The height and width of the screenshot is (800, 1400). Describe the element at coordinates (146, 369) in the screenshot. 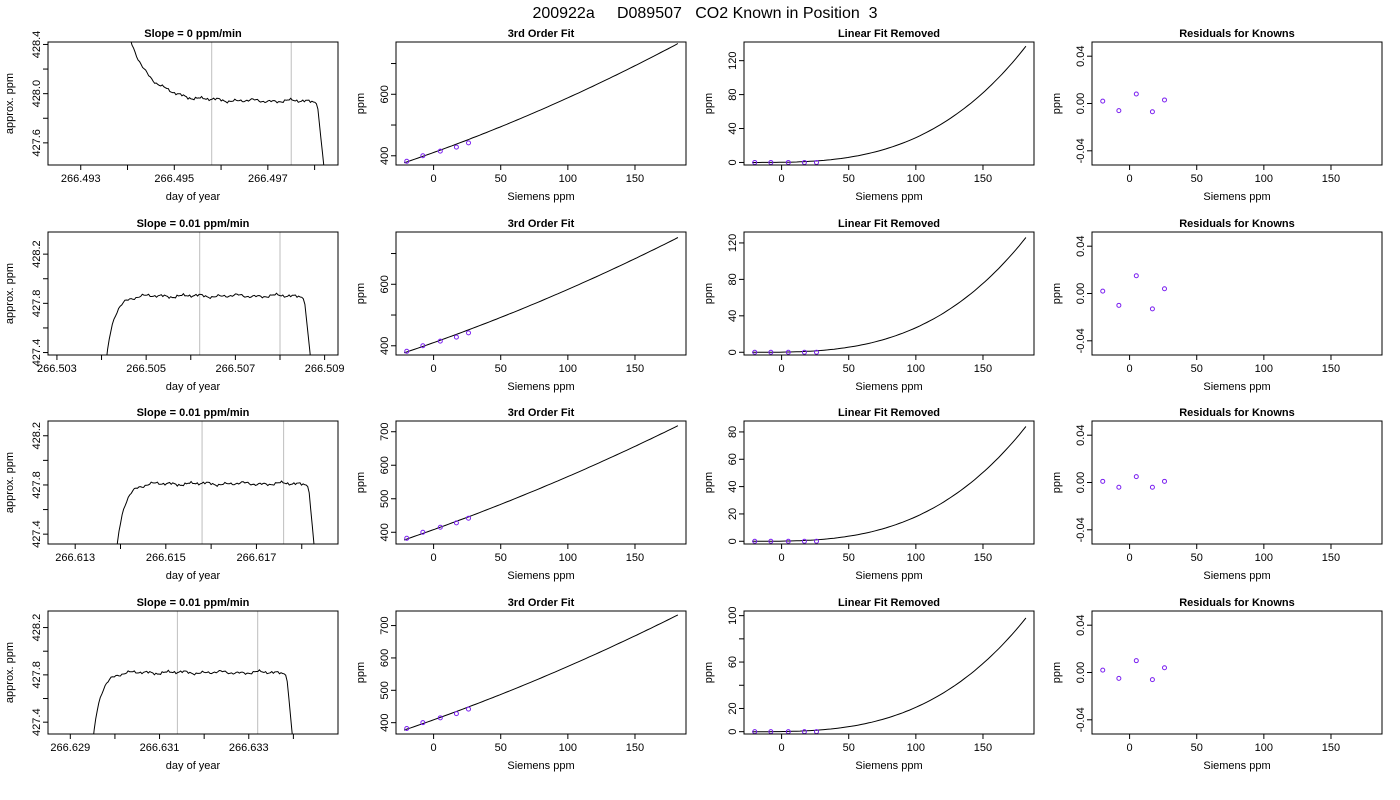

I see `x-tick-label: 266.505` at that location.